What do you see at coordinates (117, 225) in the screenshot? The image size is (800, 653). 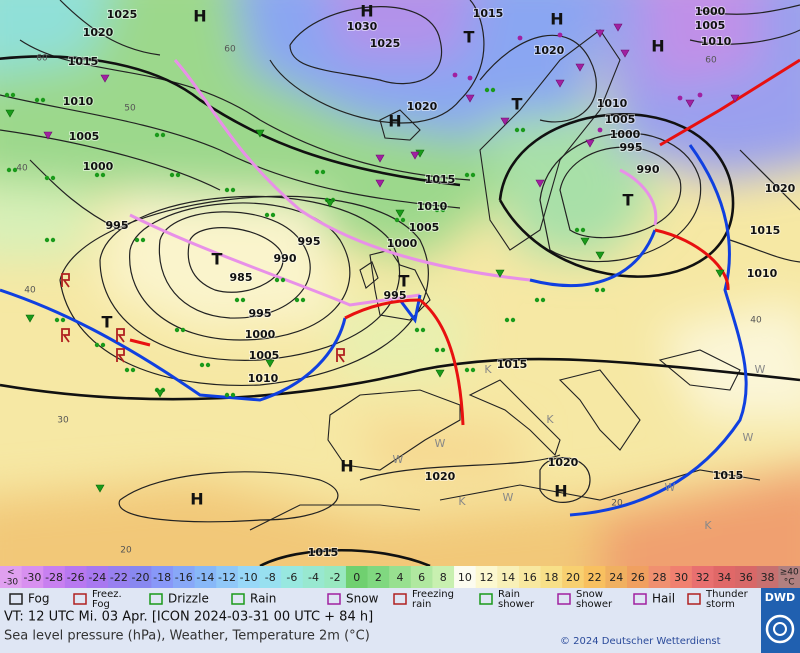 I see `pressure-label: 995` at bounding box center [117, 225].